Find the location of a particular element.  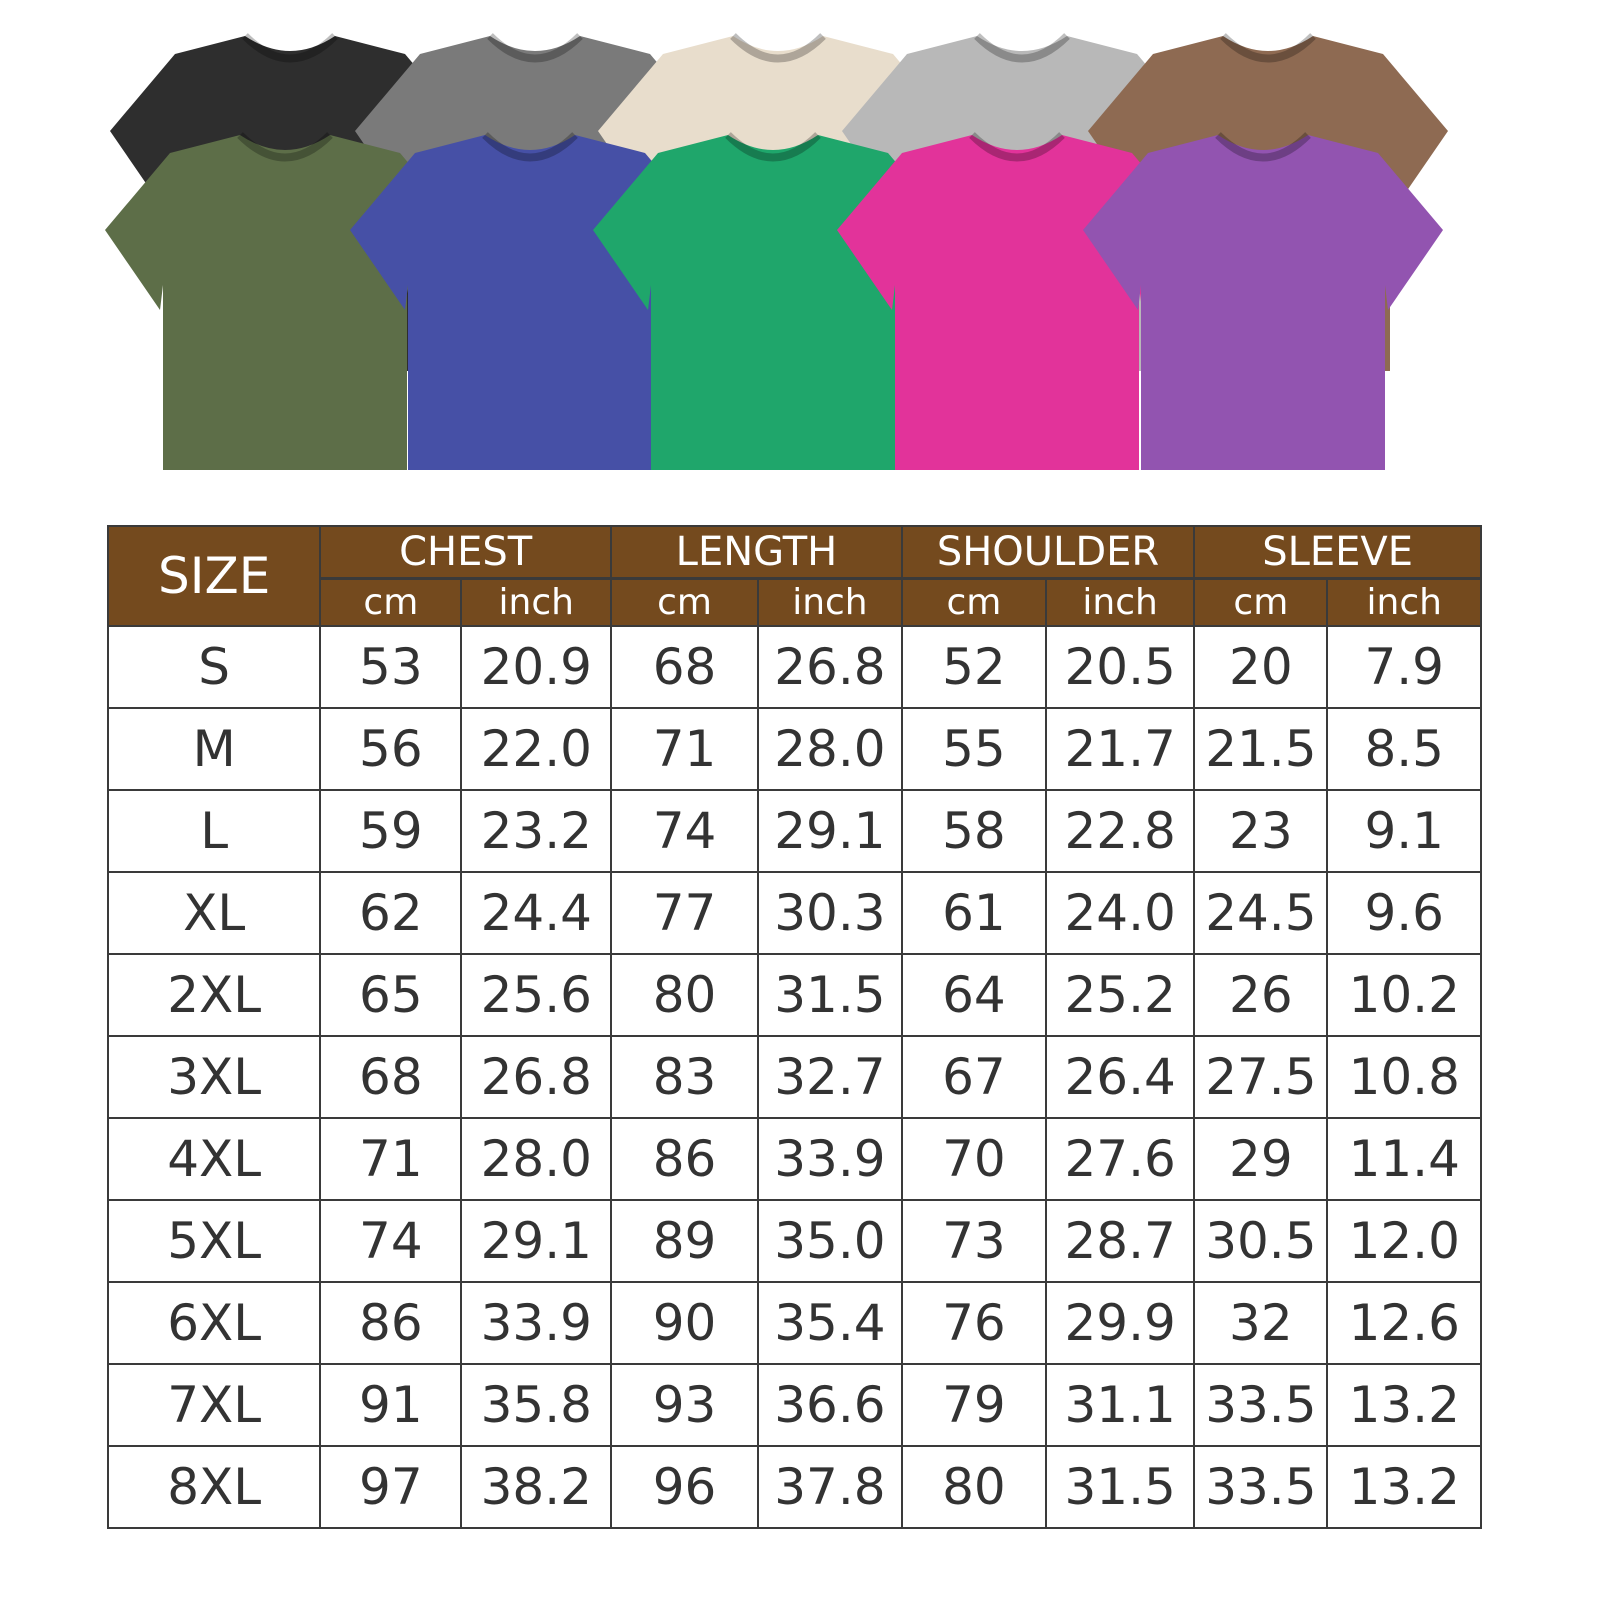

measurement-cell: 20.9 is located at coordinates (536, 667).